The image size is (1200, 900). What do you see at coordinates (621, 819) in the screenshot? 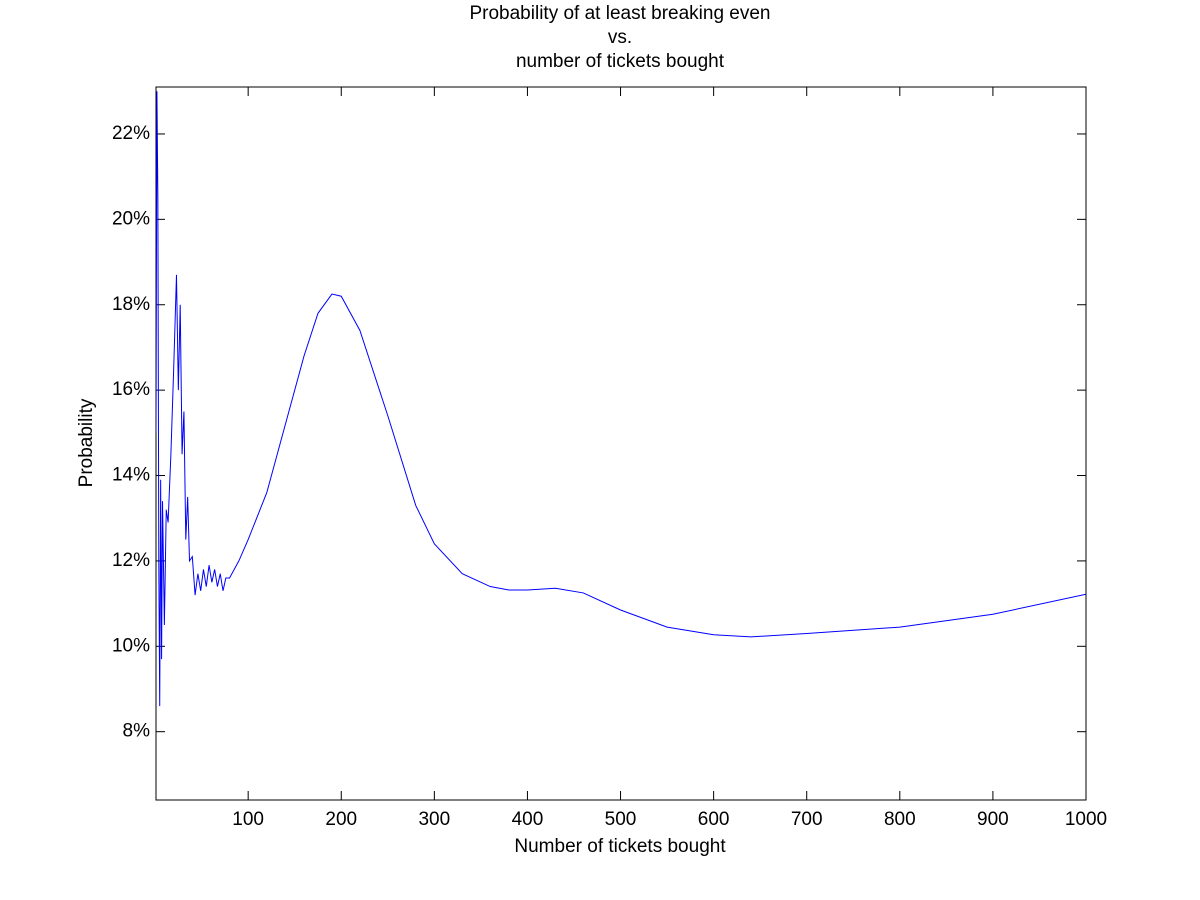
I see `x-tick-label: 500` at bounding box center [621, 819].